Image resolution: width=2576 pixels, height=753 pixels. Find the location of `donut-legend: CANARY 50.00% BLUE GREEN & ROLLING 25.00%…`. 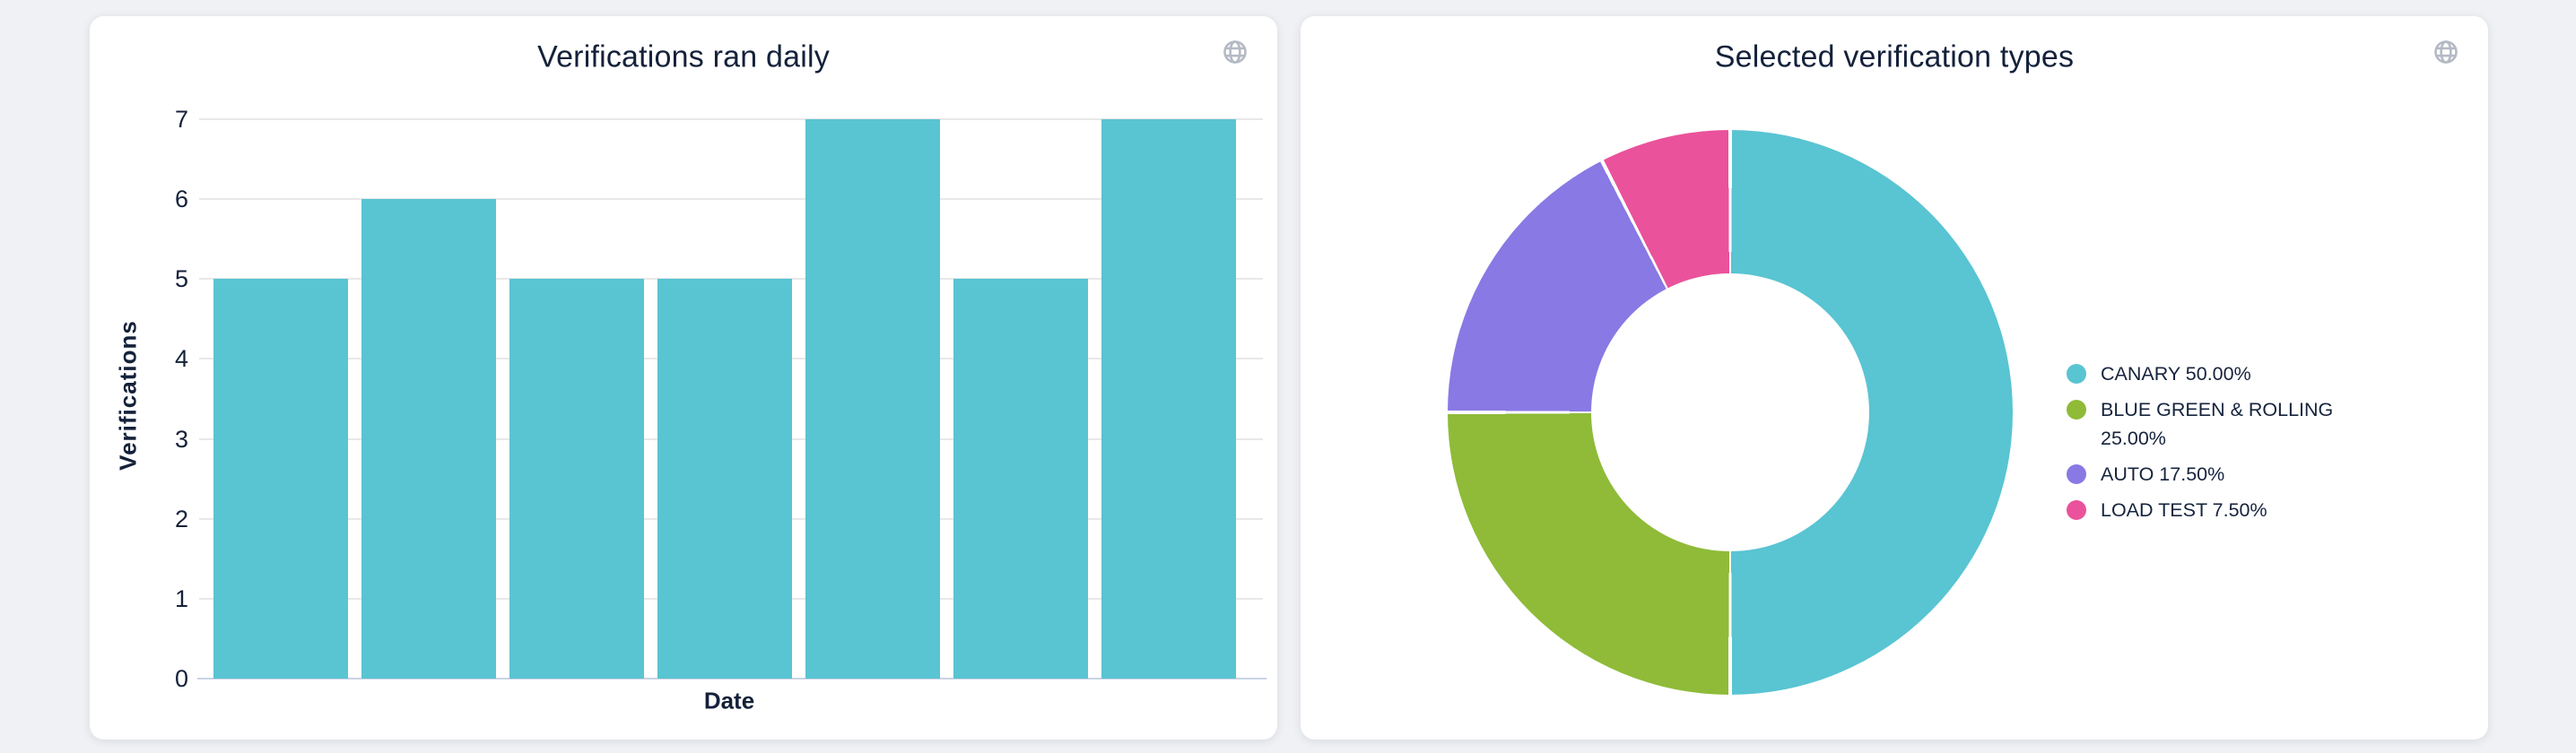

donut-legend: CANARY 50.00% BLUE GREEN & ROLLING 25.00%… is located at coordinates (2228, 441).